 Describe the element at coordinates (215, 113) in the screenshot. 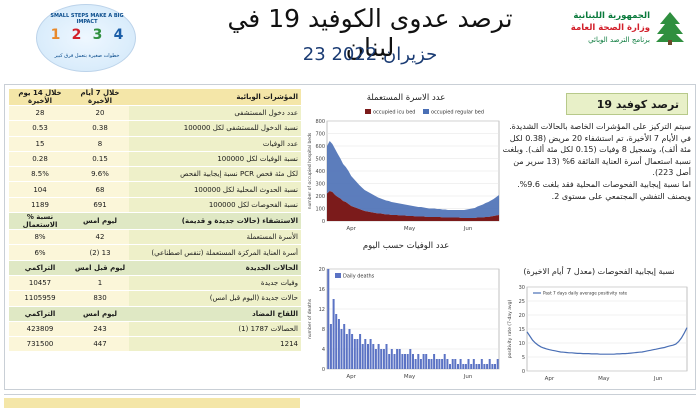

I see `table-cell: عدد دخول المستشفى` at that location.